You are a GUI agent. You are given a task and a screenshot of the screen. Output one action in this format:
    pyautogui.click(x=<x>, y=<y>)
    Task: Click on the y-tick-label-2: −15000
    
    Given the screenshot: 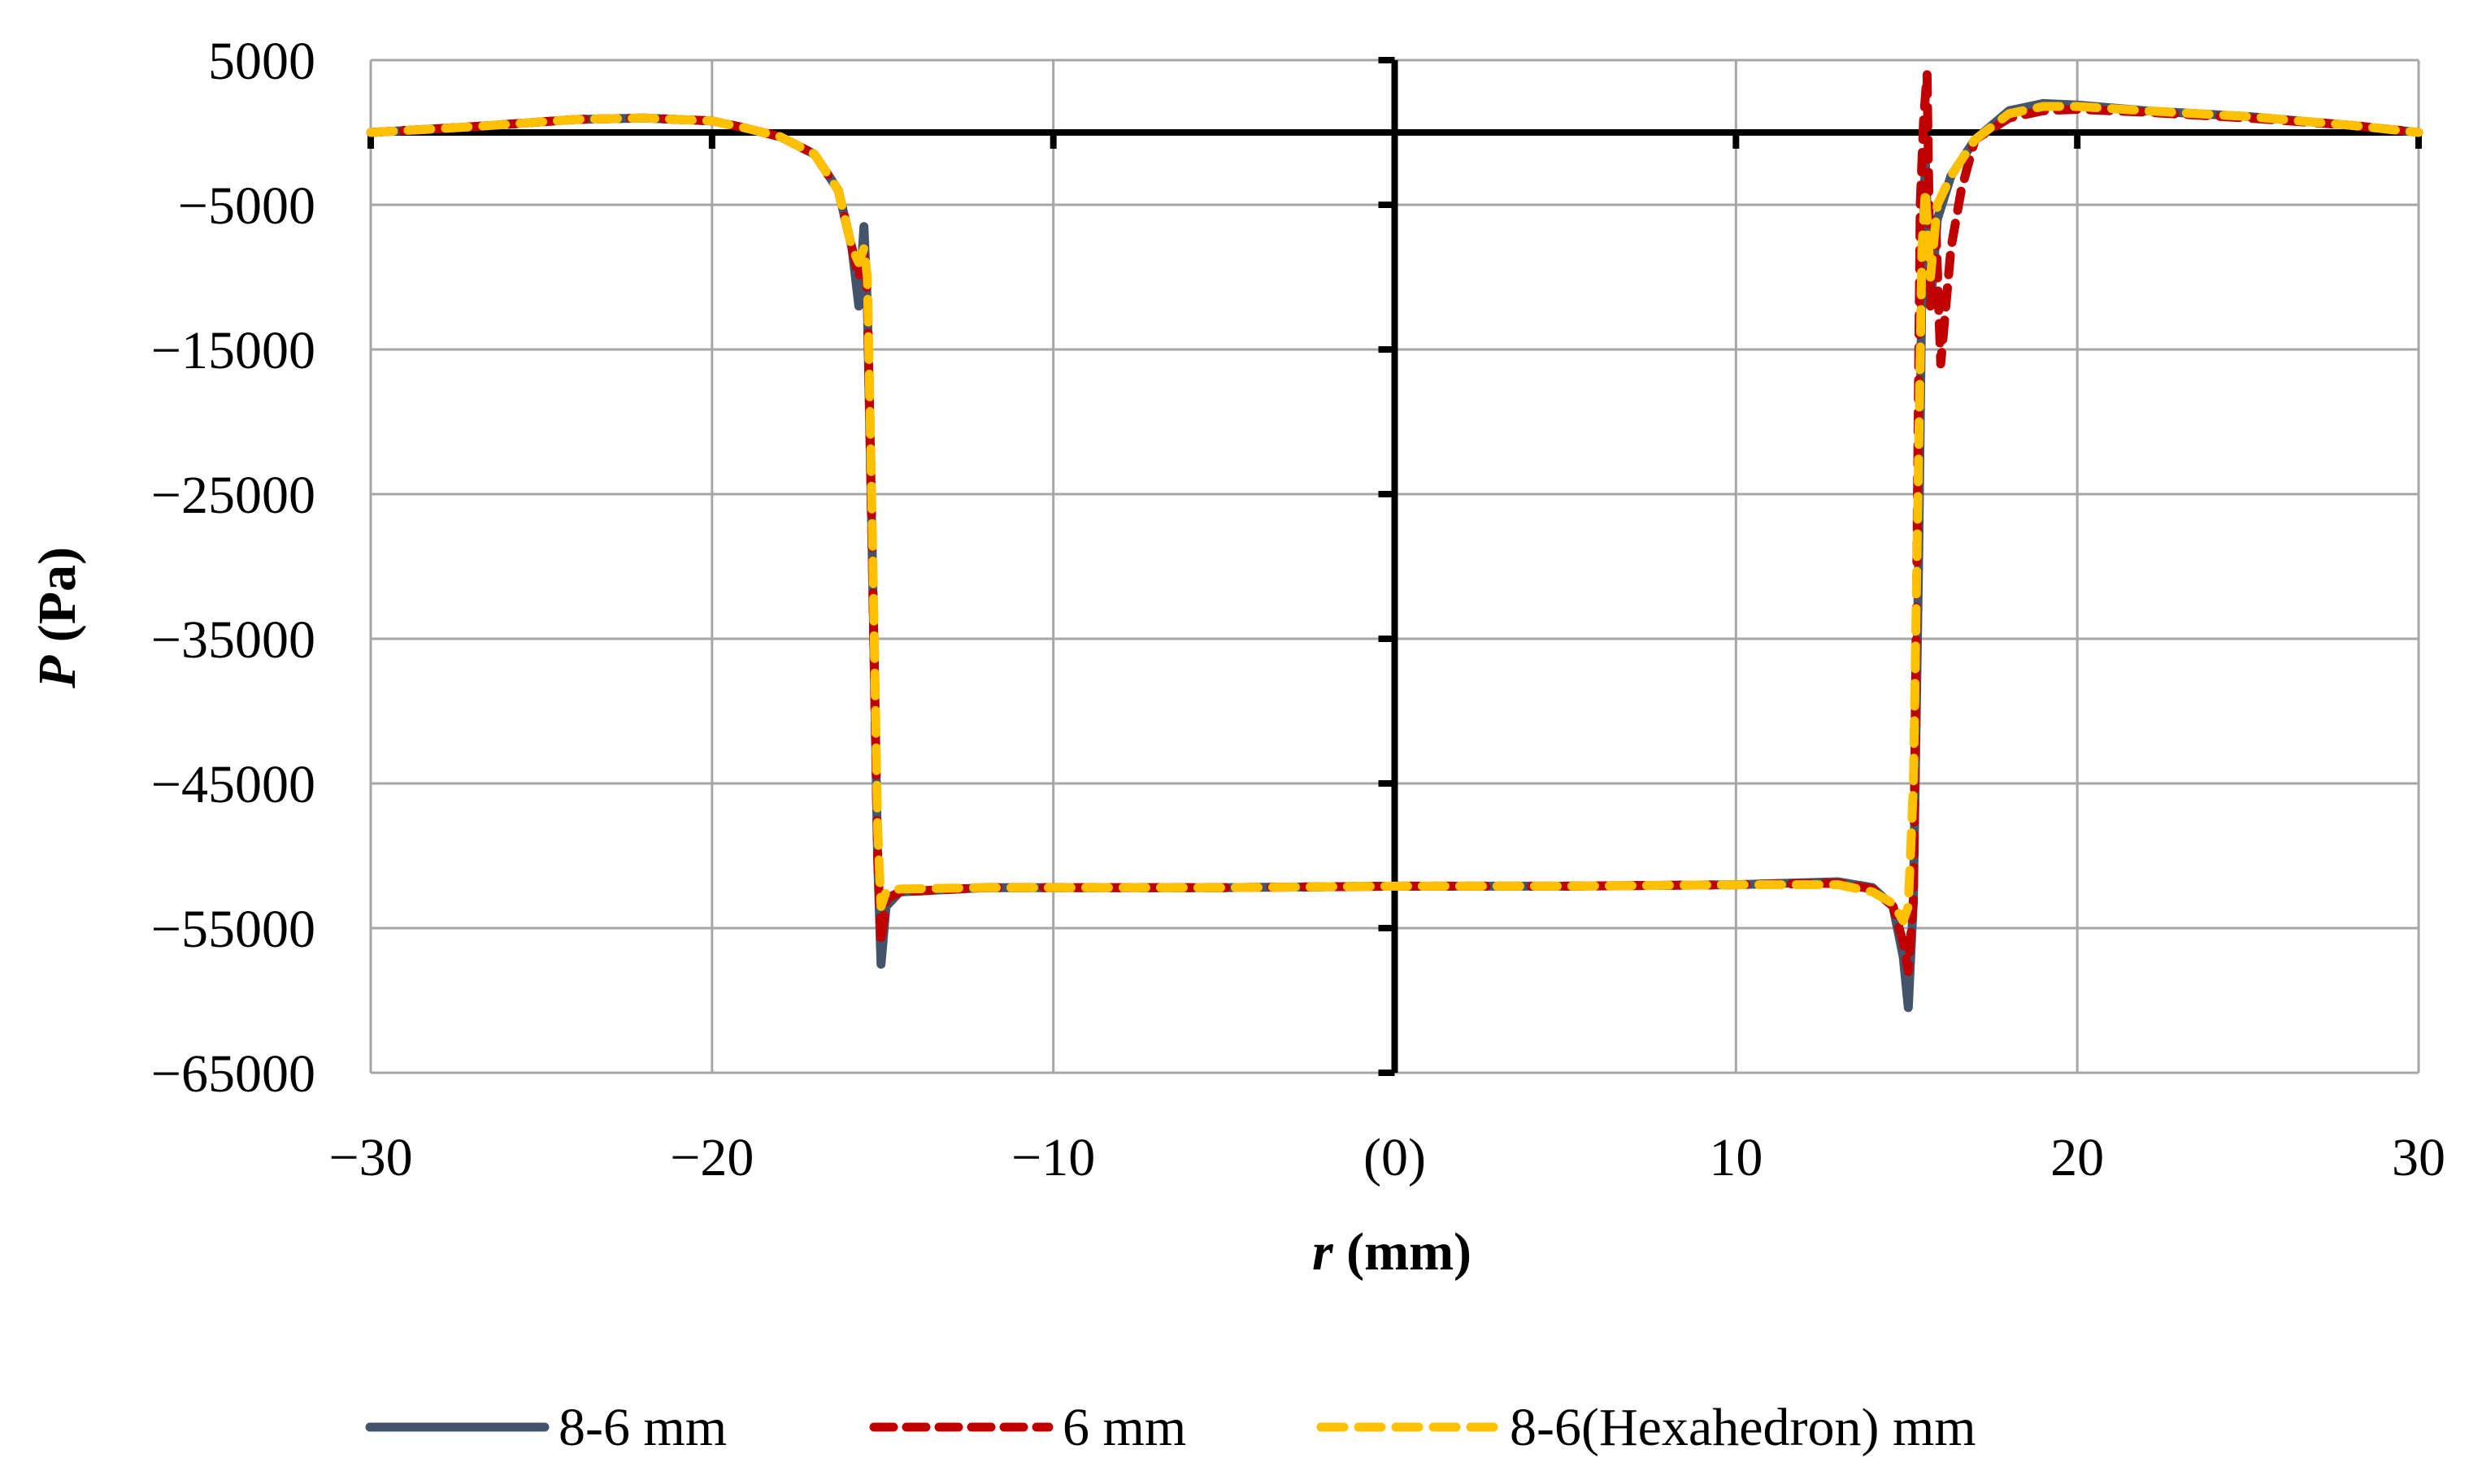 What is the action you would take?
    pyautogui.click(x=233, y=350)
    